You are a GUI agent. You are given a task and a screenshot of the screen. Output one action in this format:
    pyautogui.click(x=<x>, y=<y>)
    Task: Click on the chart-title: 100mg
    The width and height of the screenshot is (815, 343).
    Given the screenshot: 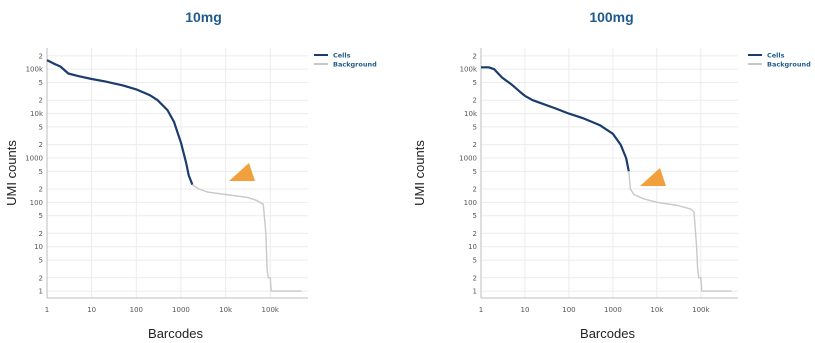 What is the action you would take?
    pyautogui.click(x=611, y=17)
    